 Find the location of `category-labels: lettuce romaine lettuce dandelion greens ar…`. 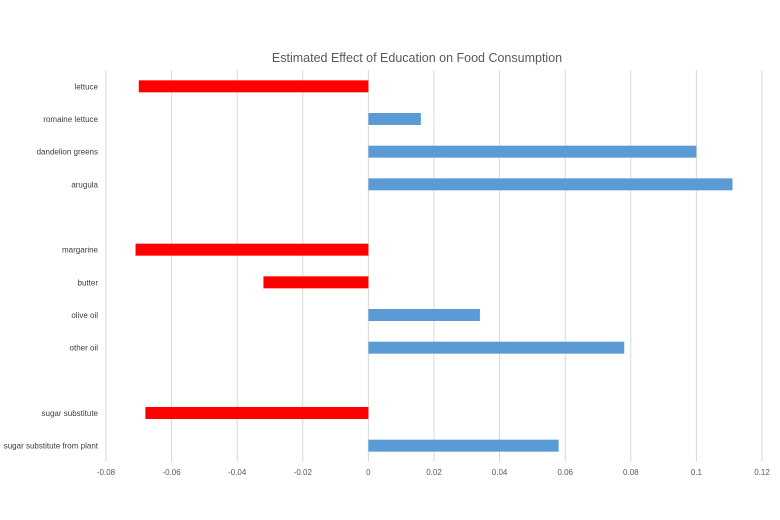

category-labels: lettuce romaine lettuce dandelion greens ar… is located at coordinates (51, 266).